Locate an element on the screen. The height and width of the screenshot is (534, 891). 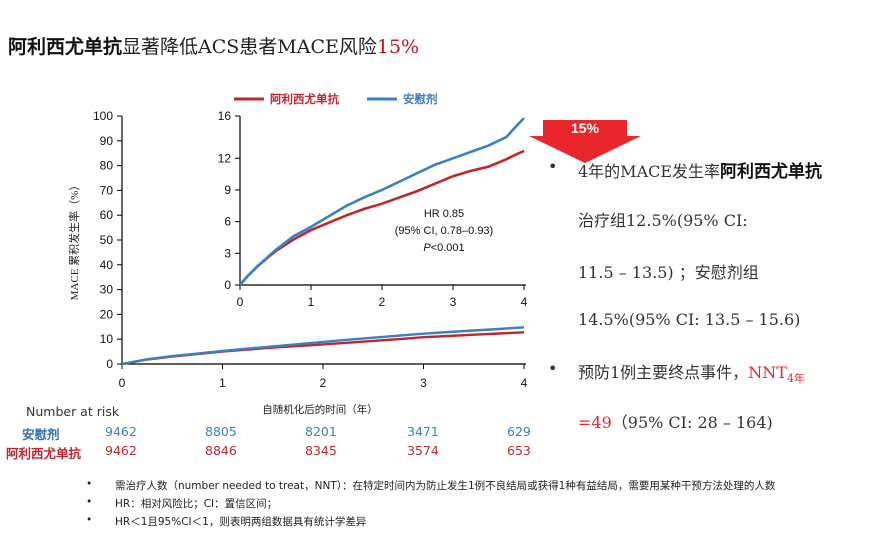
inset-x-tick-label: 4 is located at coordinates (524, 302).